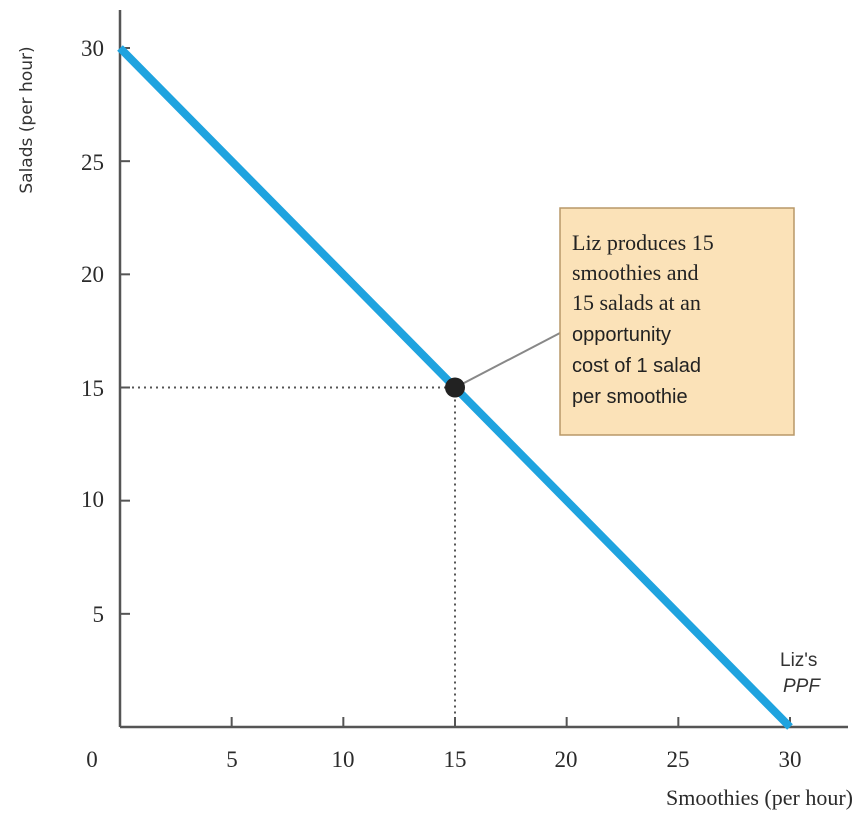  I want to click on x-tick-label-15: 15, so click(455, 759).